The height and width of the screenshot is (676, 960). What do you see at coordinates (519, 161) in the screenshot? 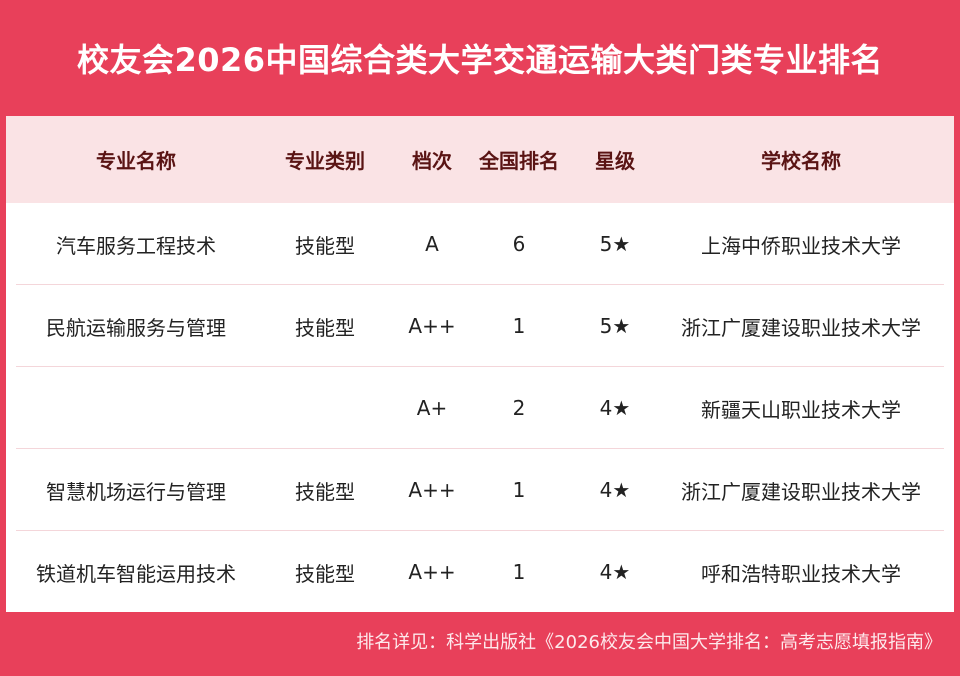
I see `header-national-rank: 全国排名` at bounding box center [519, 161].